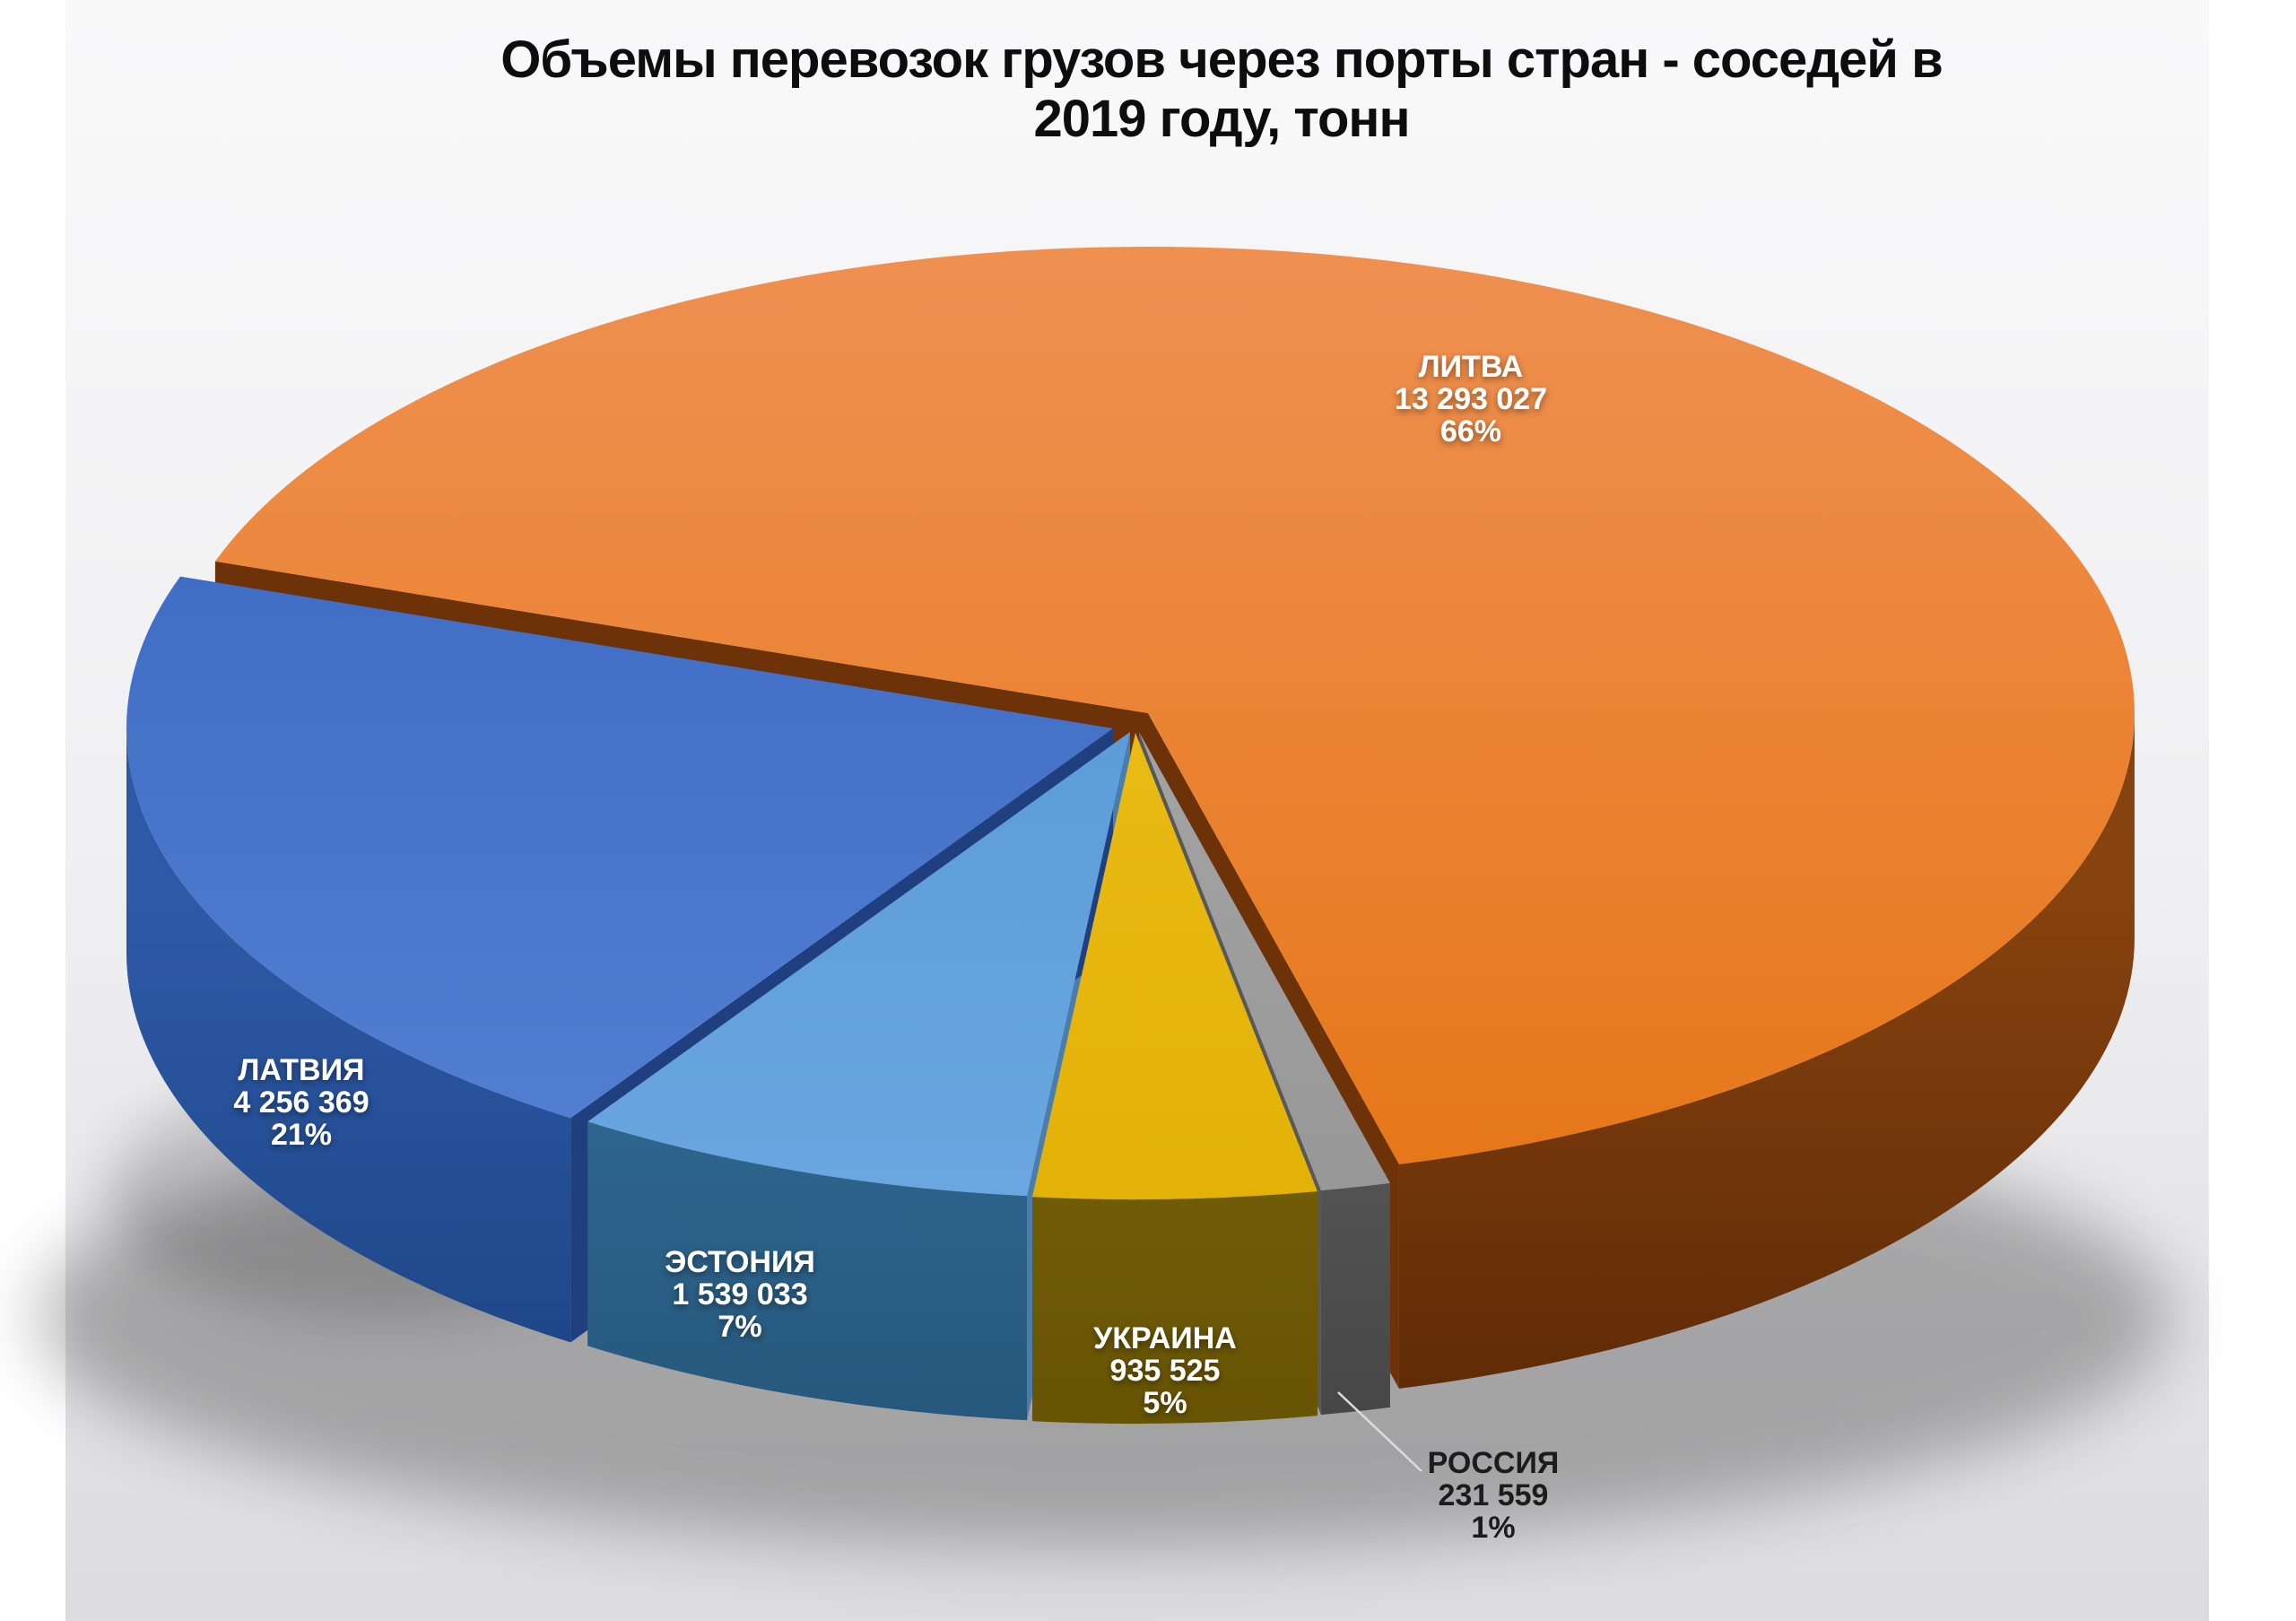 Image resolution: width=2296 pixels, height=1621 pixels. I want to click on slice-value-russia: 231 559, so click(1494, 1495).